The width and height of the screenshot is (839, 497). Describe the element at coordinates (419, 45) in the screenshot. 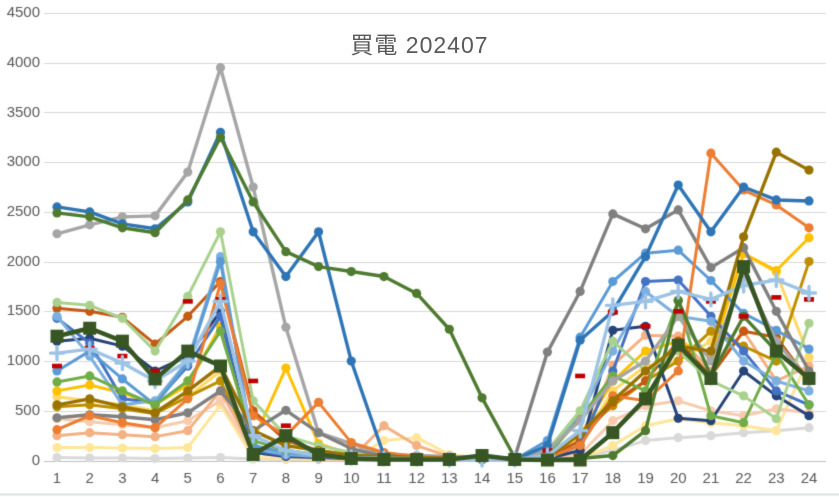

I see `chart-title: 買電 202407` at that location.